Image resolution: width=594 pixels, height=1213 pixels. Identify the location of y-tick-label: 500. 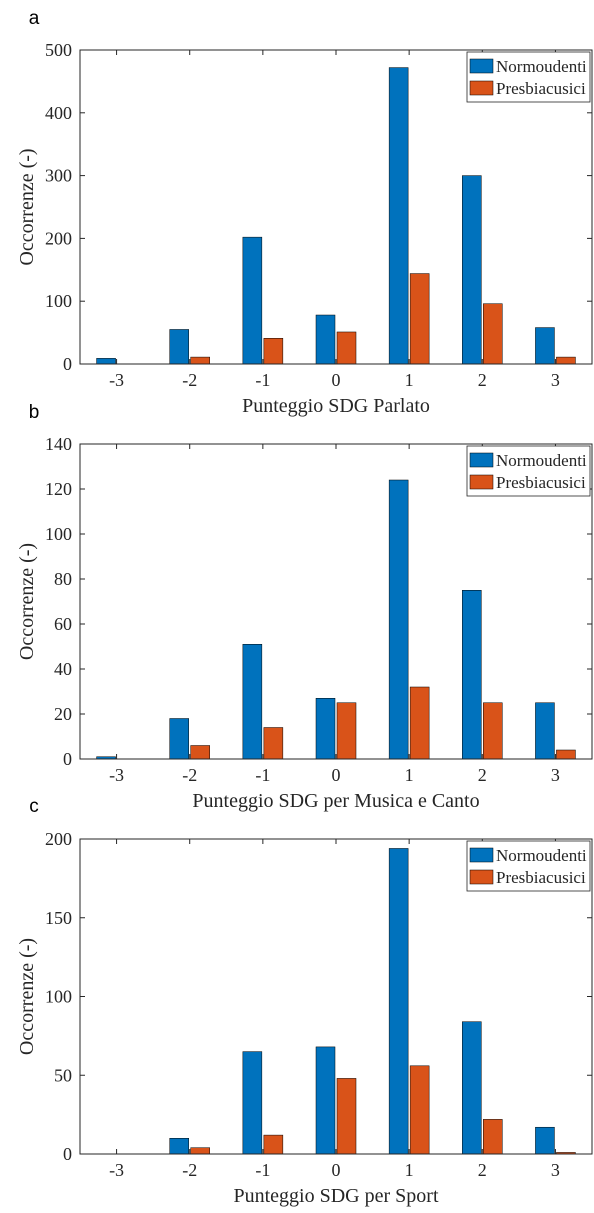
(58, 50).